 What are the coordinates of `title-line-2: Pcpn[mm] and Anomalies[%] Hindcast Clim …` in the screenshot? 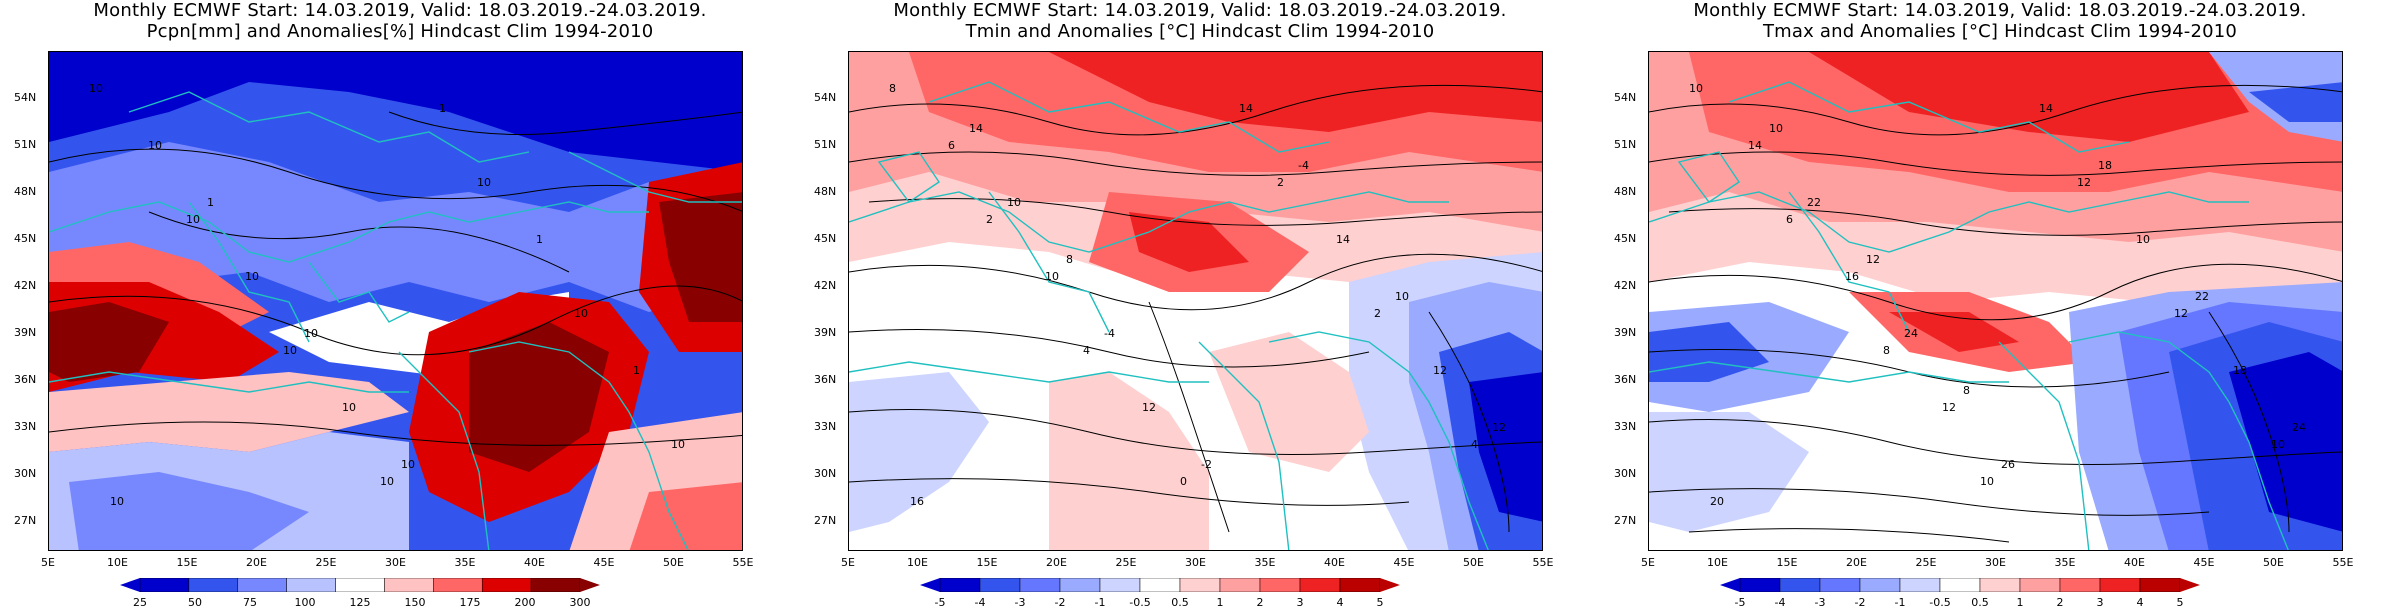 It's located at (400, 31).